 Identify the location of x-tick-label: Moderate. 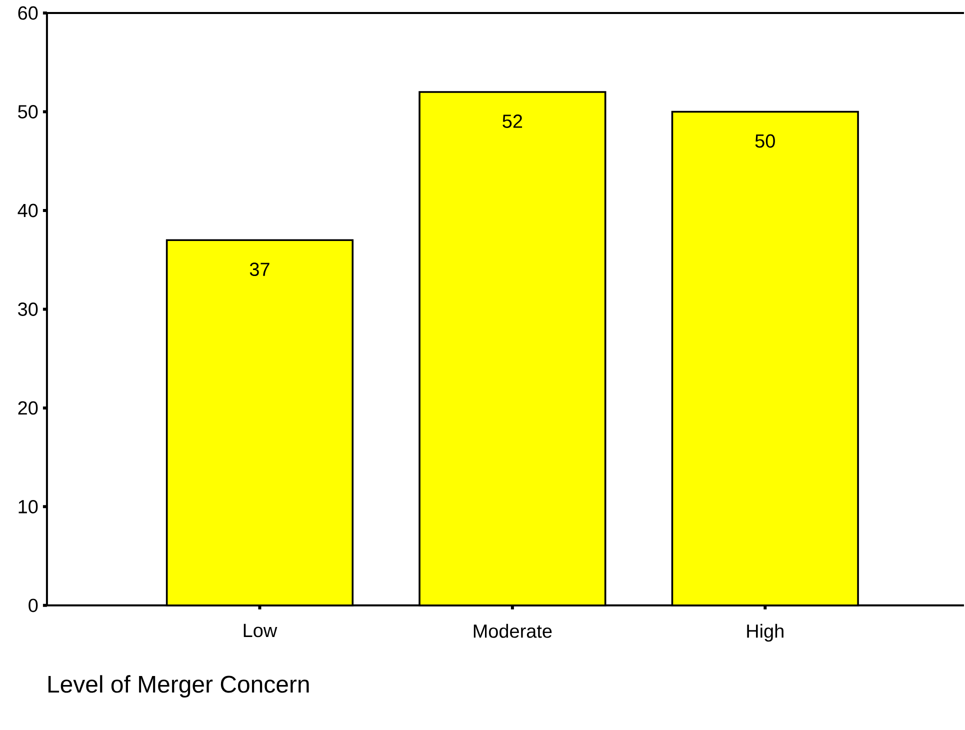
(513, 631).